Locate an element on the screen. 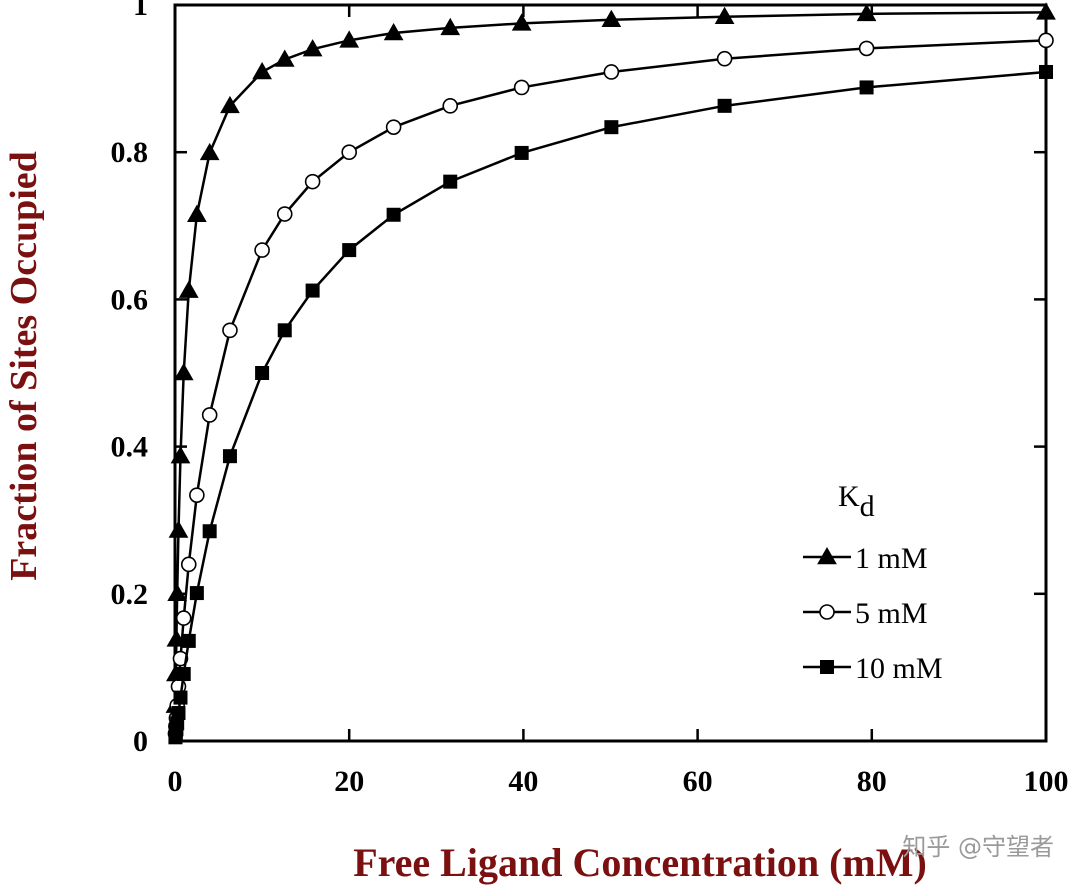 The image size is (1080, 889). x-tick-label: 40 is located at coordinates (523, 781).